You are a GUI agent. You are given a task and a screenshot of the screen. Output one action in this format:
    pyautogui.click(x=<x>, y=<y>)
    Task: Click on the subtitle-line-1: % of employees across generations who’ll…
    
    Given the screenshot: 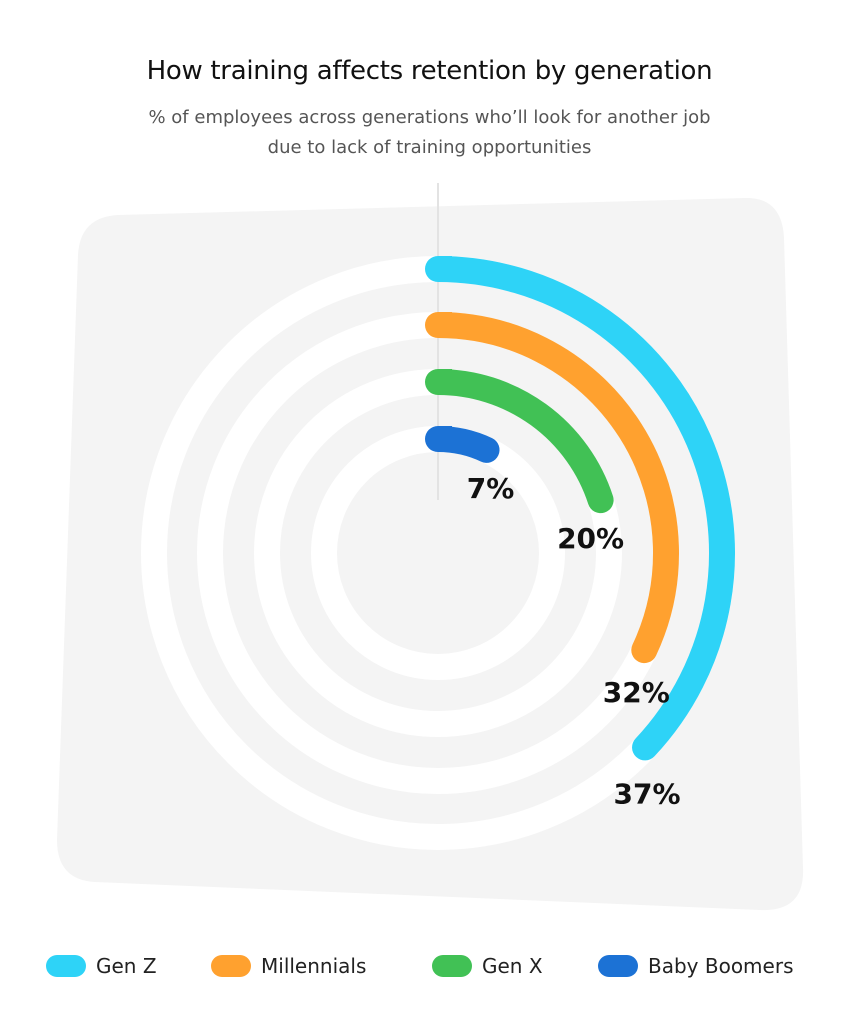 What is the action you would take?
    pyautogui.click(x=429, y=117)
    